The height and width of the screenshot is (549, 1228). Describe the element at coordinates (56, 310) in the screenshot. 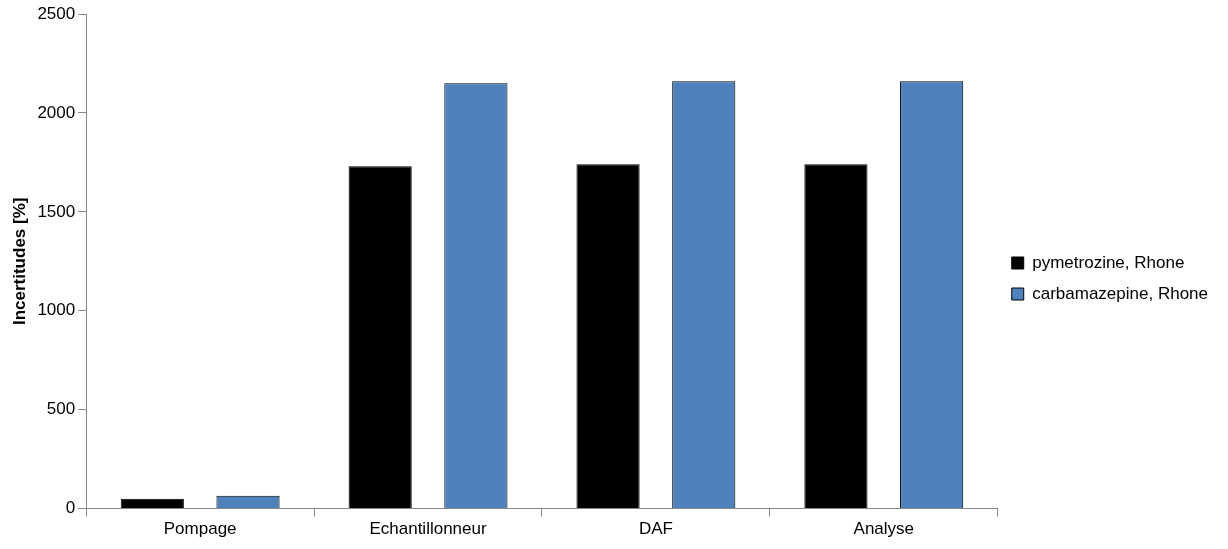

I see `y-tick-label: 1000` at that location.